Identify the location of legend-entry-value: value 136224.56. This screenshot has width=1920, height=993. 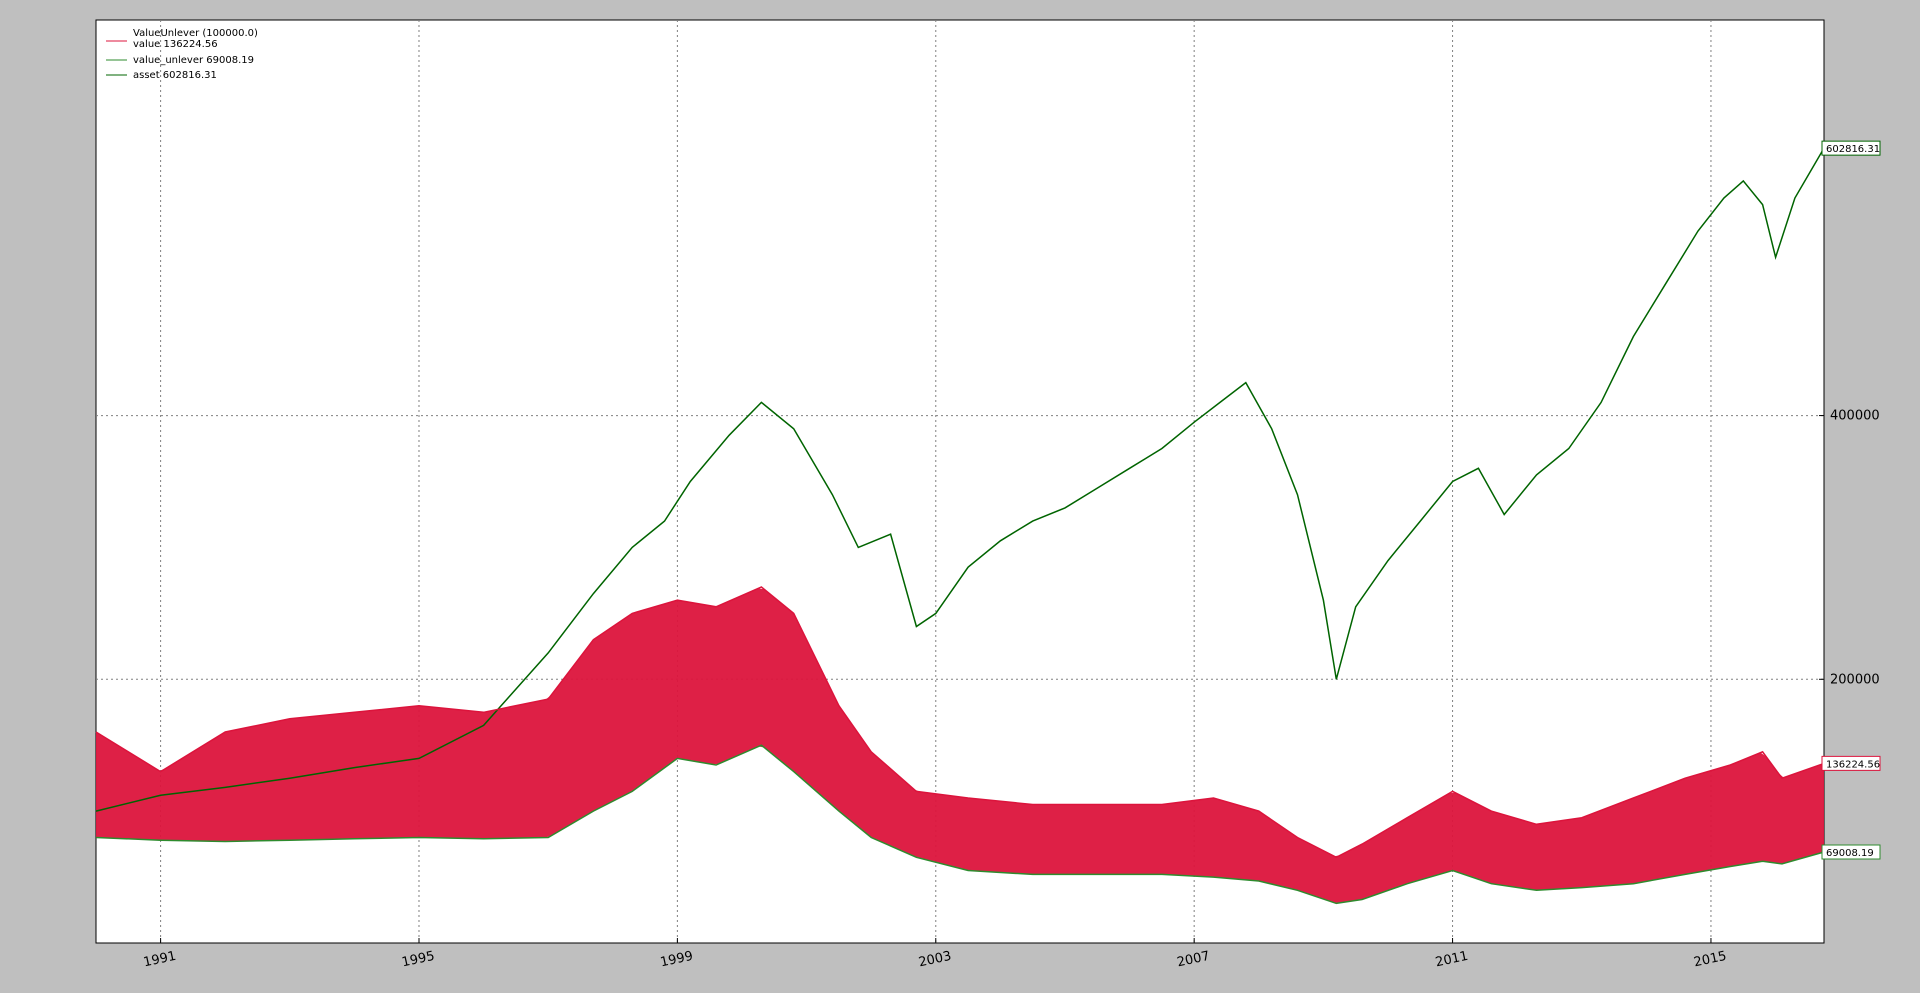
(175, 44).